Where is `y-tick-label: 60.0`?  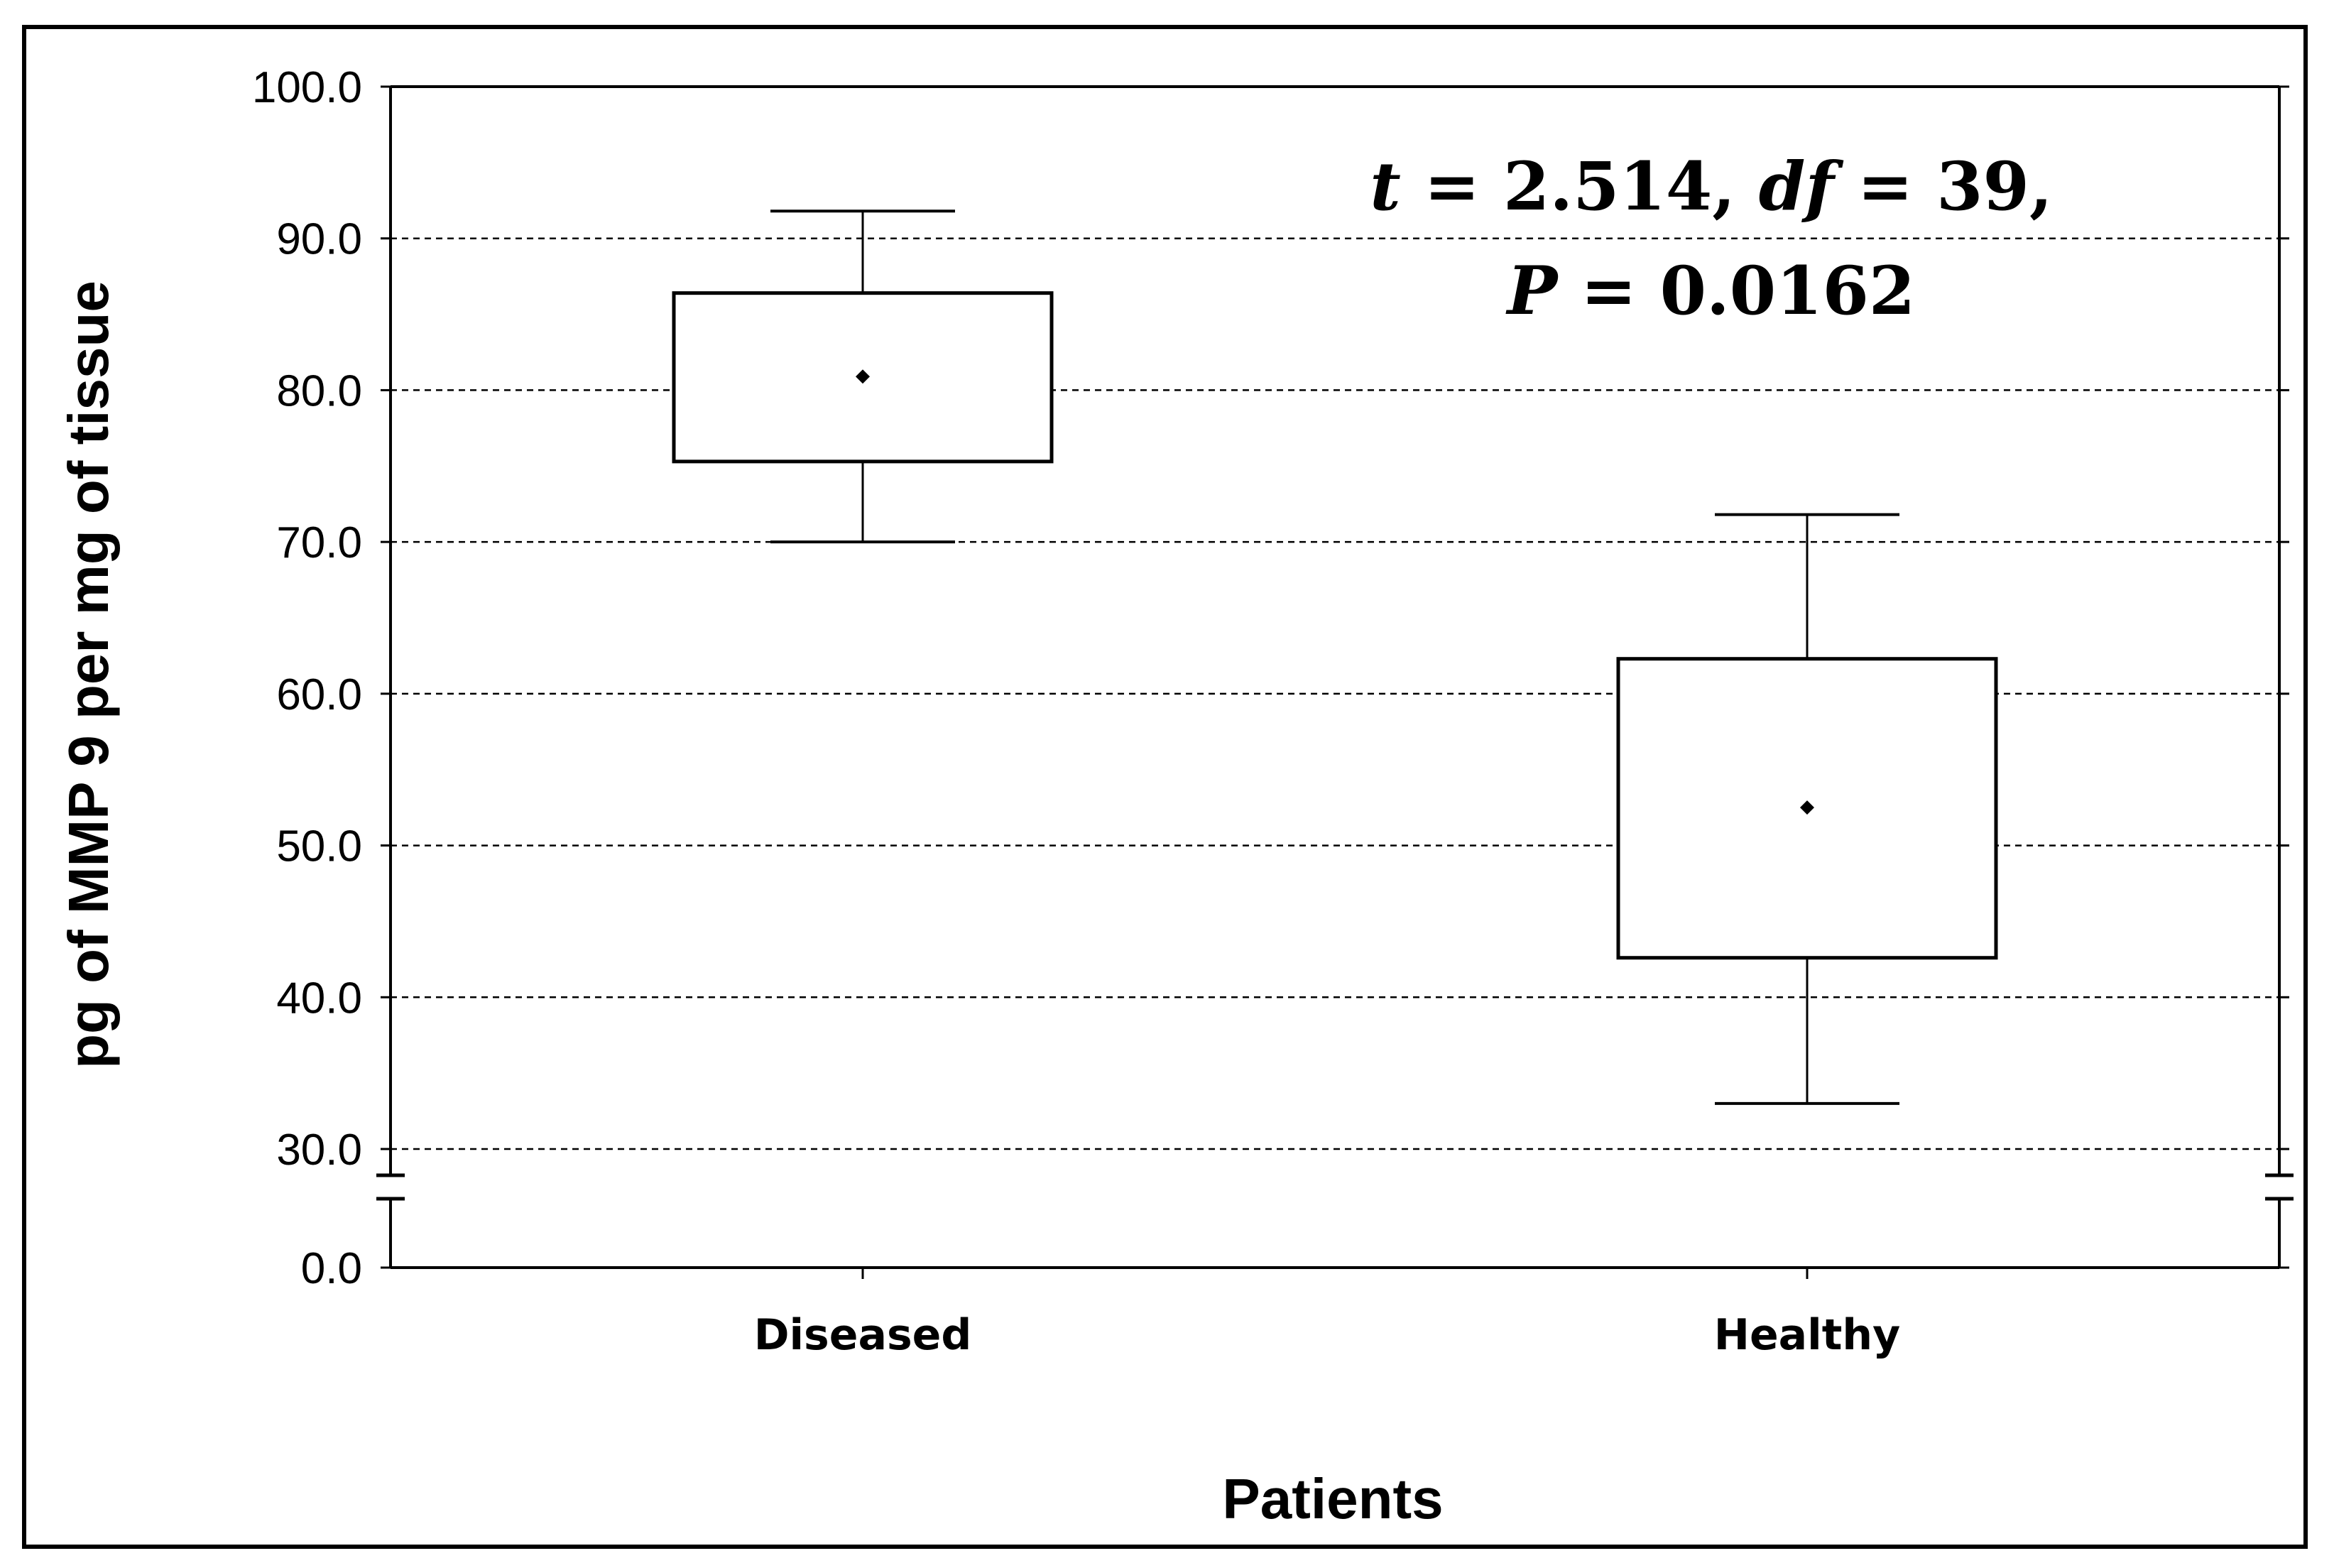 y-tick-label: 60.0 is located at coordinates (319, 694).